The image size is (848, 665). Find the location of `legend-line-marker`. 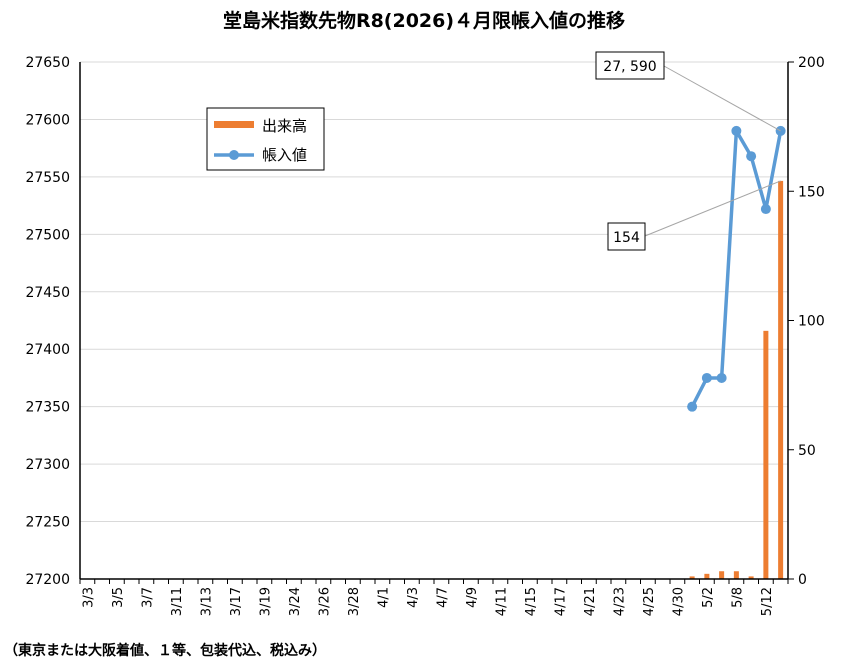

legend-line-marker is located at coordinates (234, 155).